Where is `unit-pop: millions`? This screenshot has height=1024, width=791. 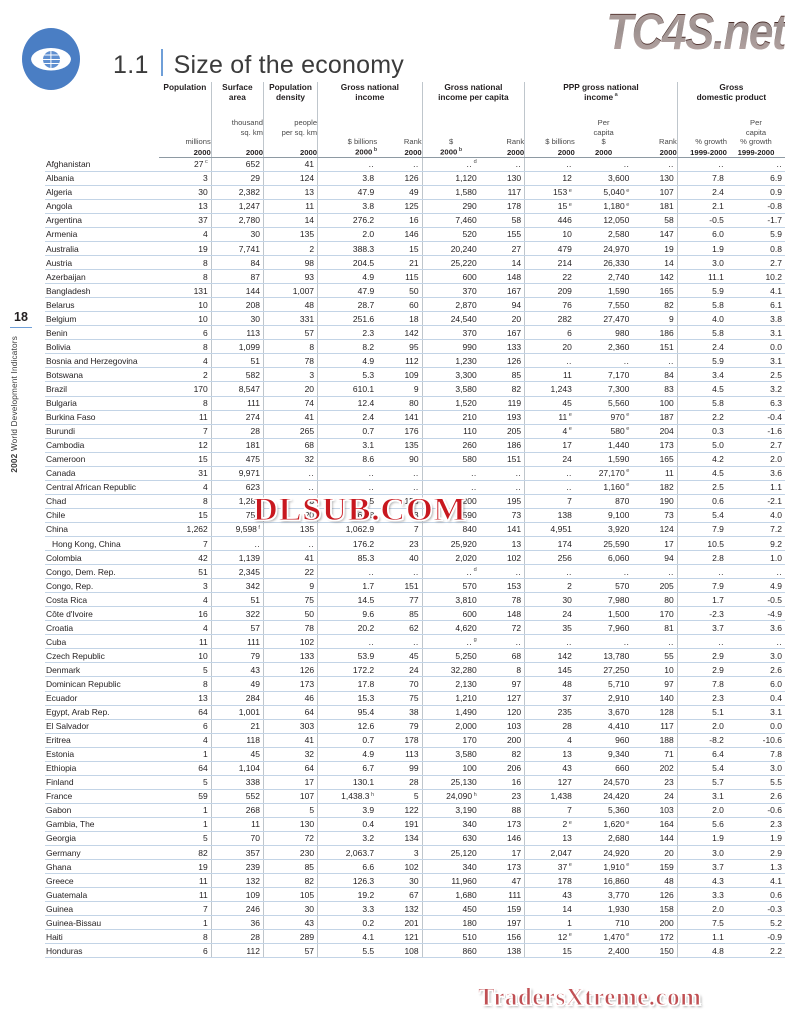 unit-pop: millions is located at coordinates (198, 142).